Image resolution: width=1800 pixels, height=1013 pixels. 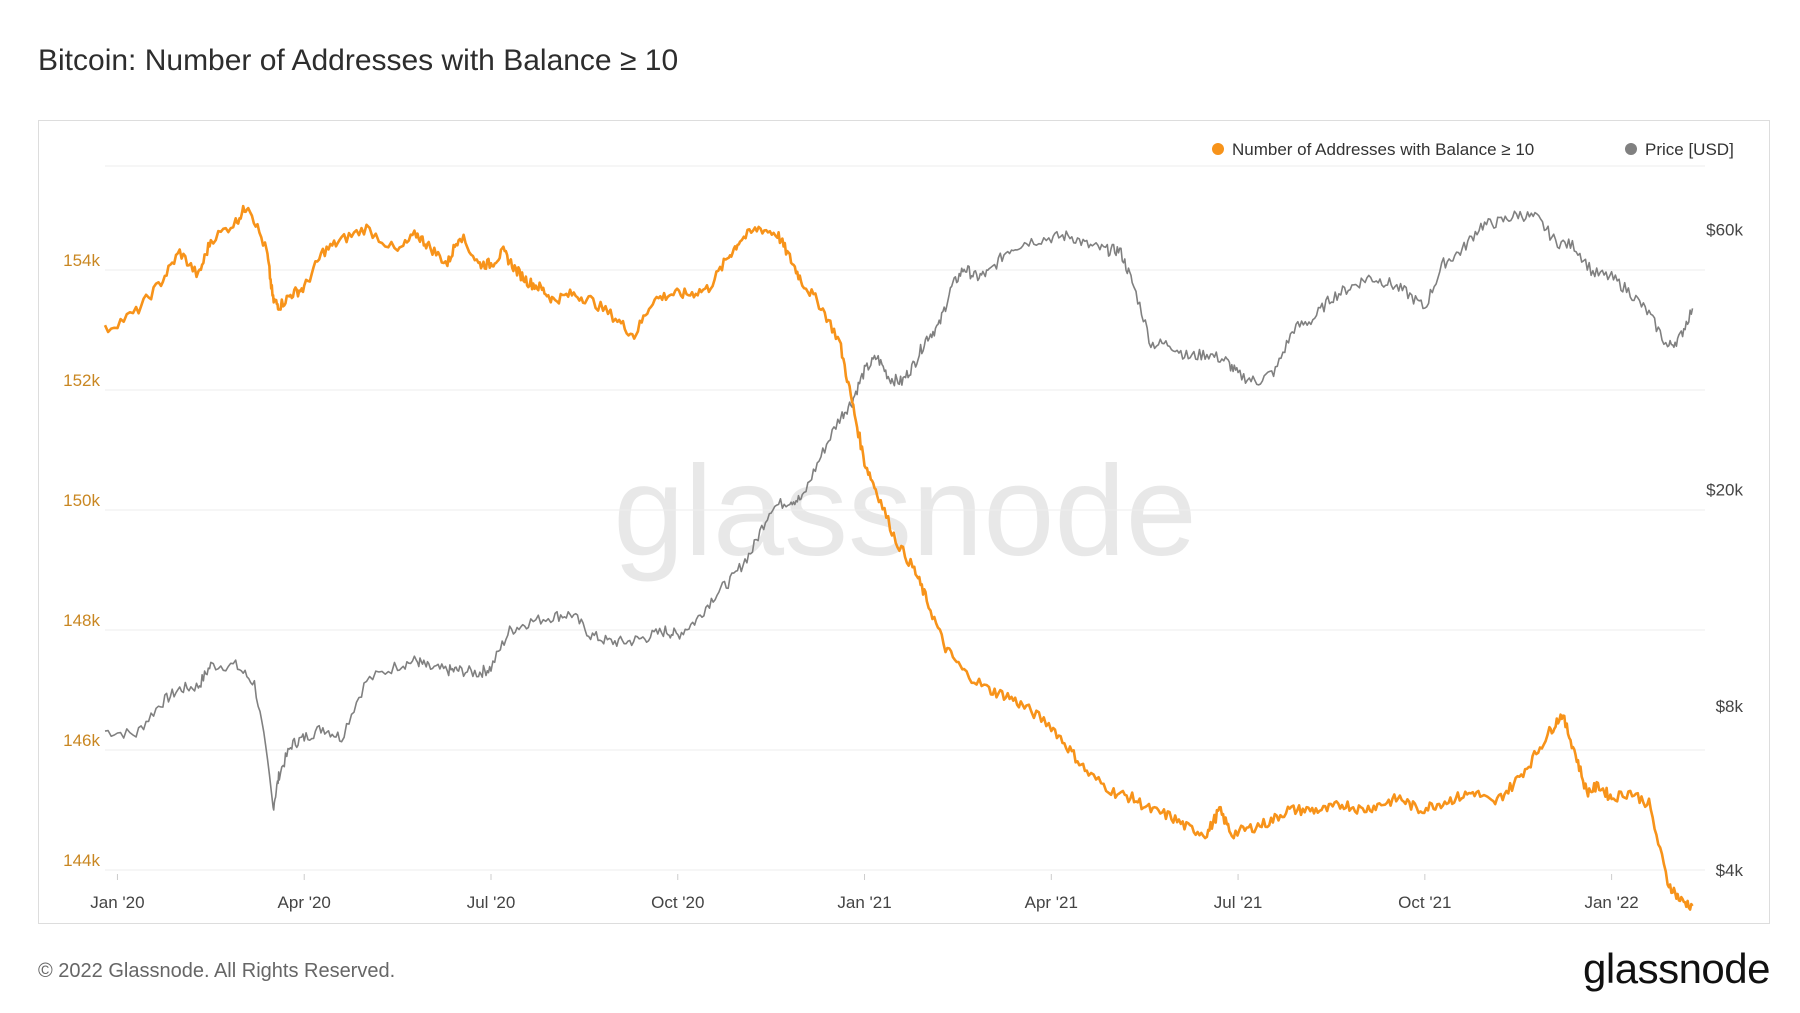 I want to click on y-left-tick-label: 152k, so click(x=81, y=380).